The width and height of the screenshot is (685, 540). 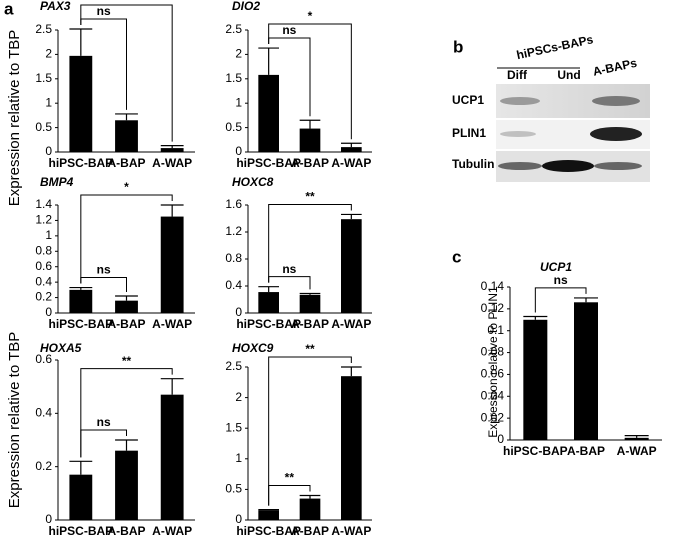 What do you see at coordinates (233, 366) in the screenshot?
I see `y-tick-label: 2.5` at bounding box center [233, 366].